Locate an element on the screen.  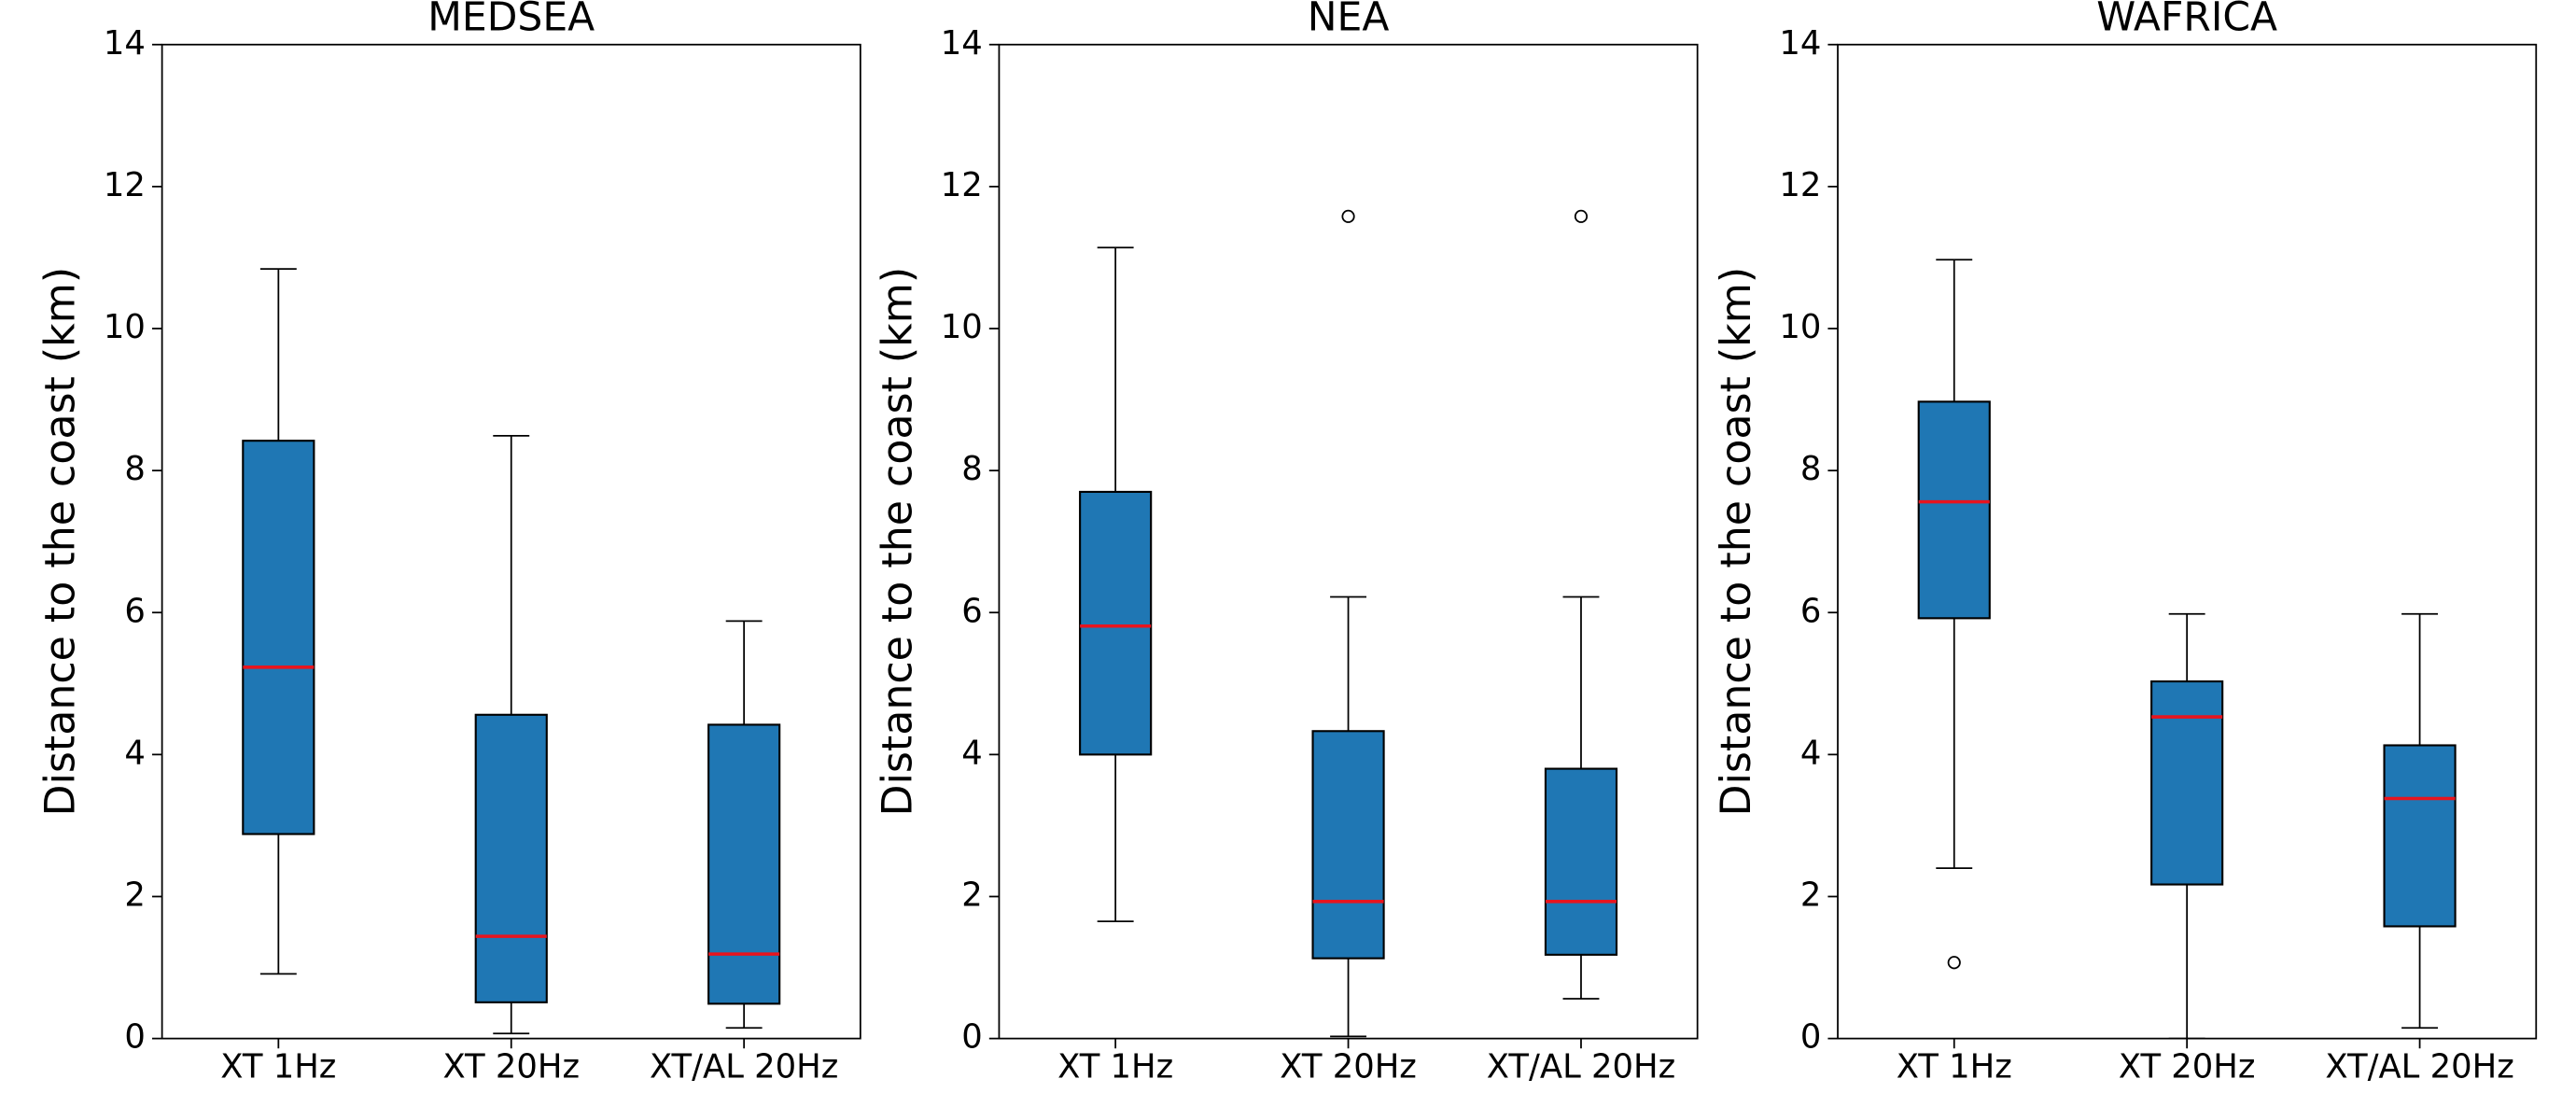
chart-title: NEA is located at coordinates (1349, 20).